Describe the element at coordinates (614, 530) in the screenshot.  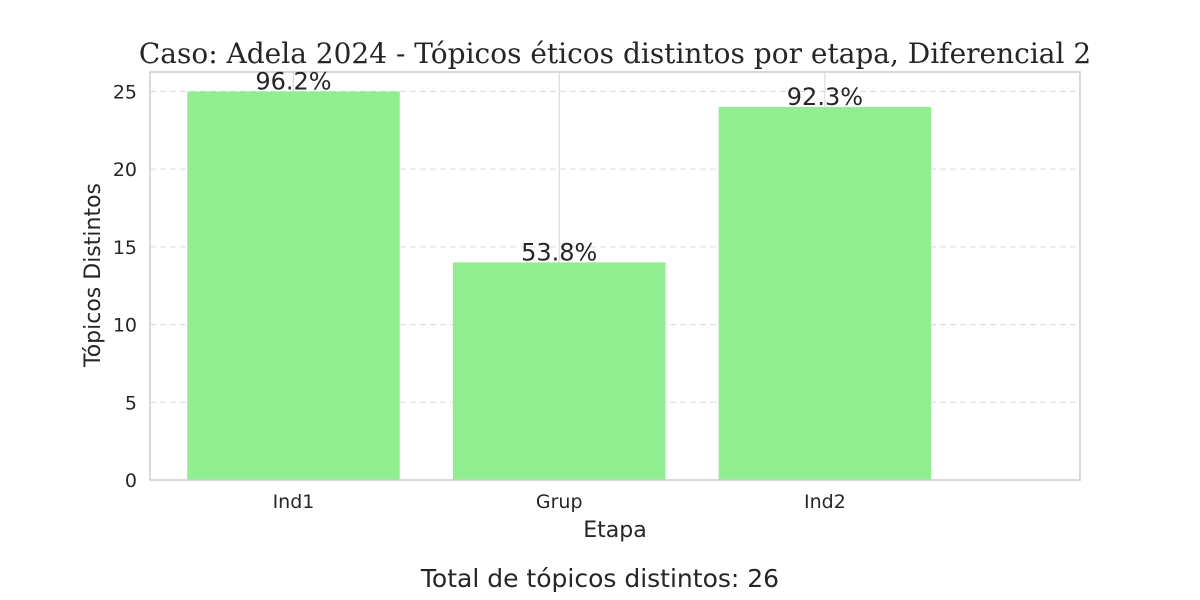
I see `x-axis-label: Etapa` at that location.